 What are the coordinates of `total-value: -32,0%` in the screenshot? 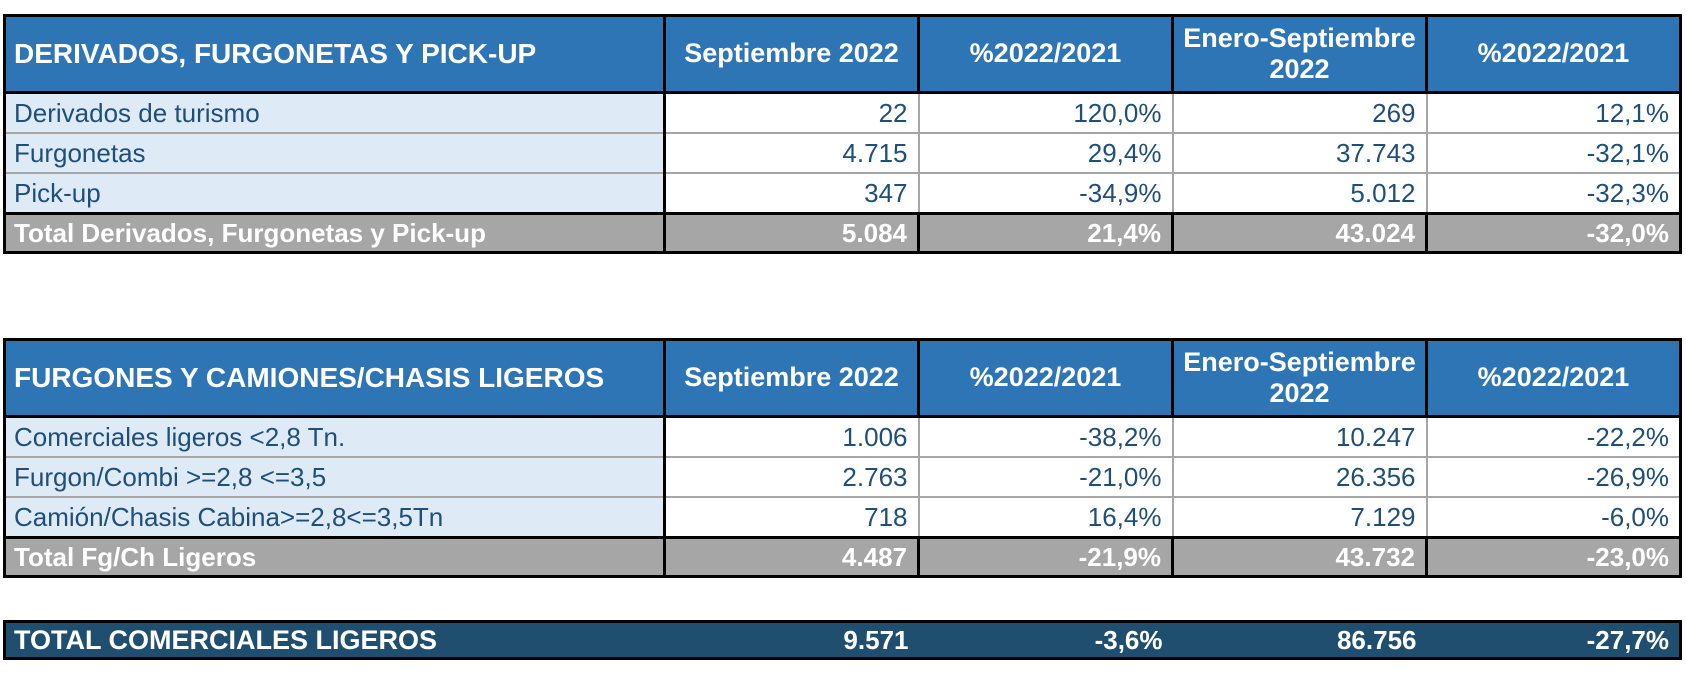 It's located at (1553, 233).